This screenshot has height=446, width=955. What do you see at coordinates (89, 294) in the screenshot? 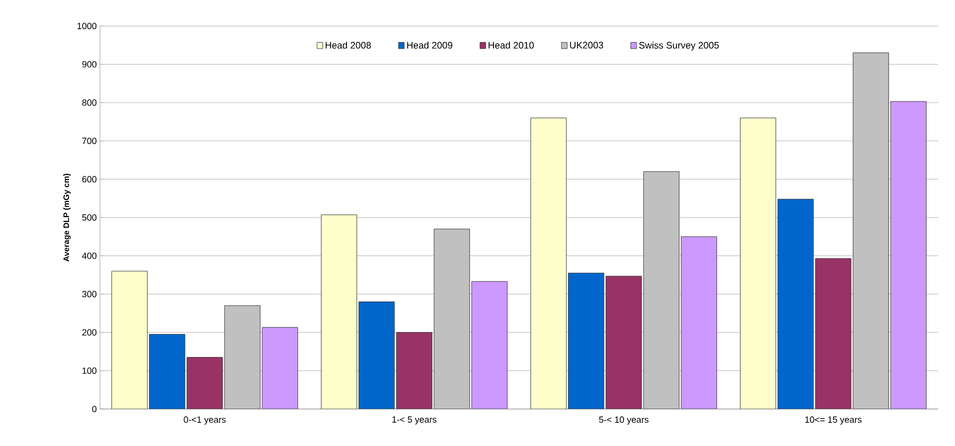
I see `y-tick-label: 300` at bounding box center [89, 294].